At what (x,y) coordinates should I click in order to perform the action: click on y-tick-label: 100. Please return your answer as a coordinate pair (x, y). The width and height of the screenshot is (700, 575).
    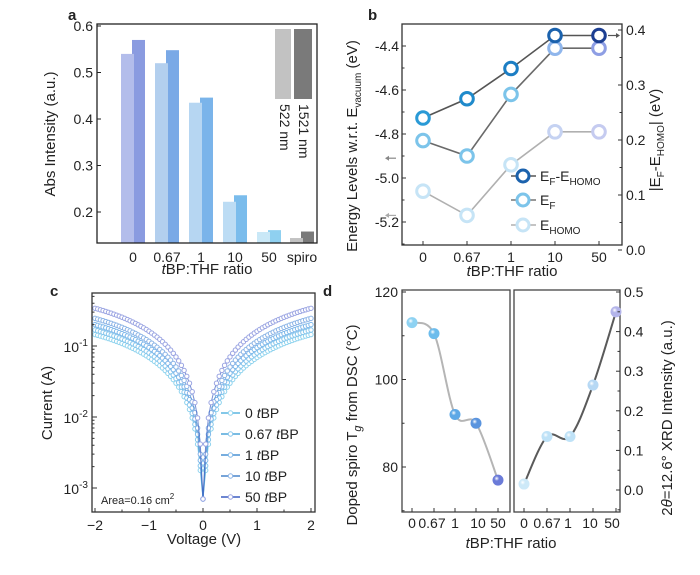
    Looking at the image, I should click on (387, 380).